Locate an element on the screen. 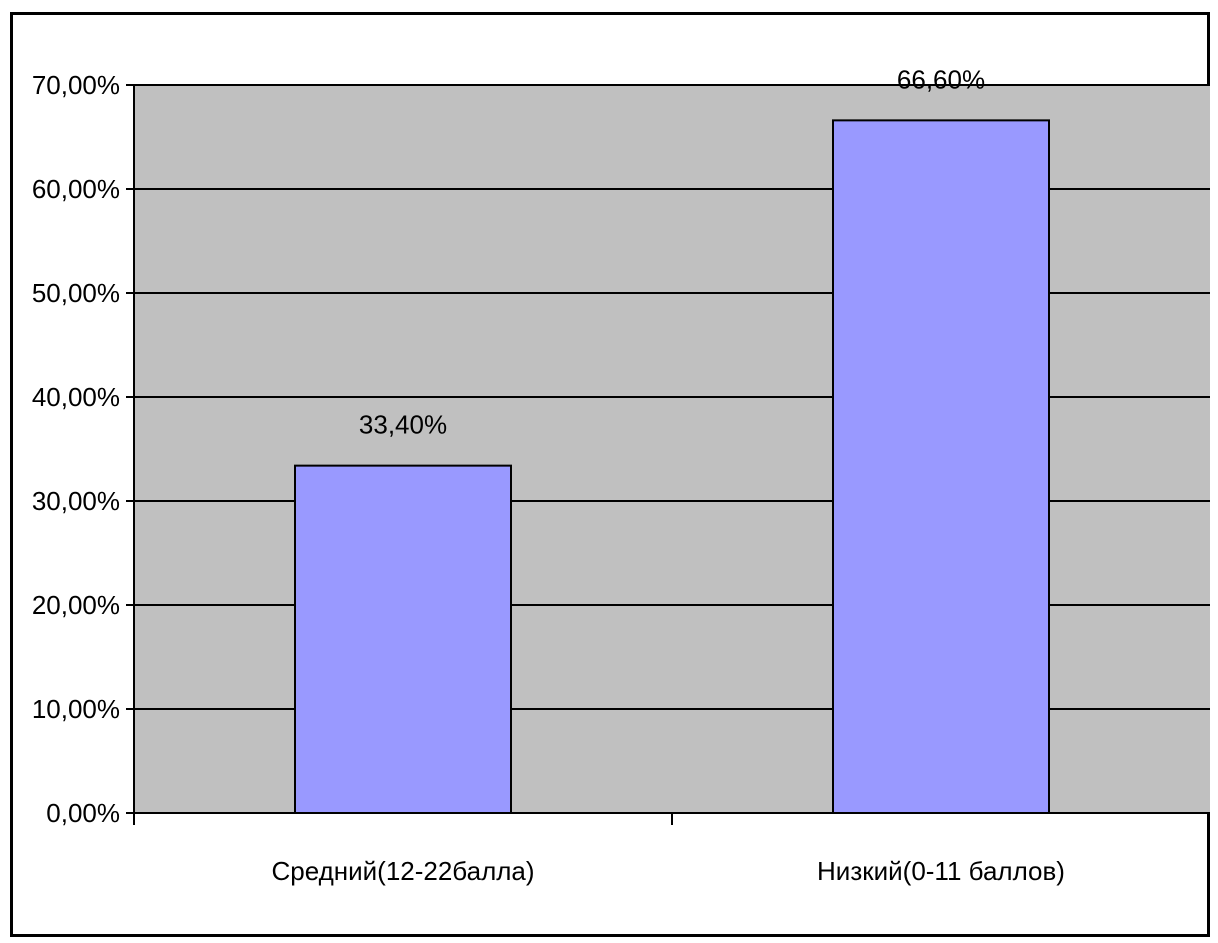 This screenshot has height=943, width=1218. y-tick-label-3: 30,00% is located at coordinates (76, 501).